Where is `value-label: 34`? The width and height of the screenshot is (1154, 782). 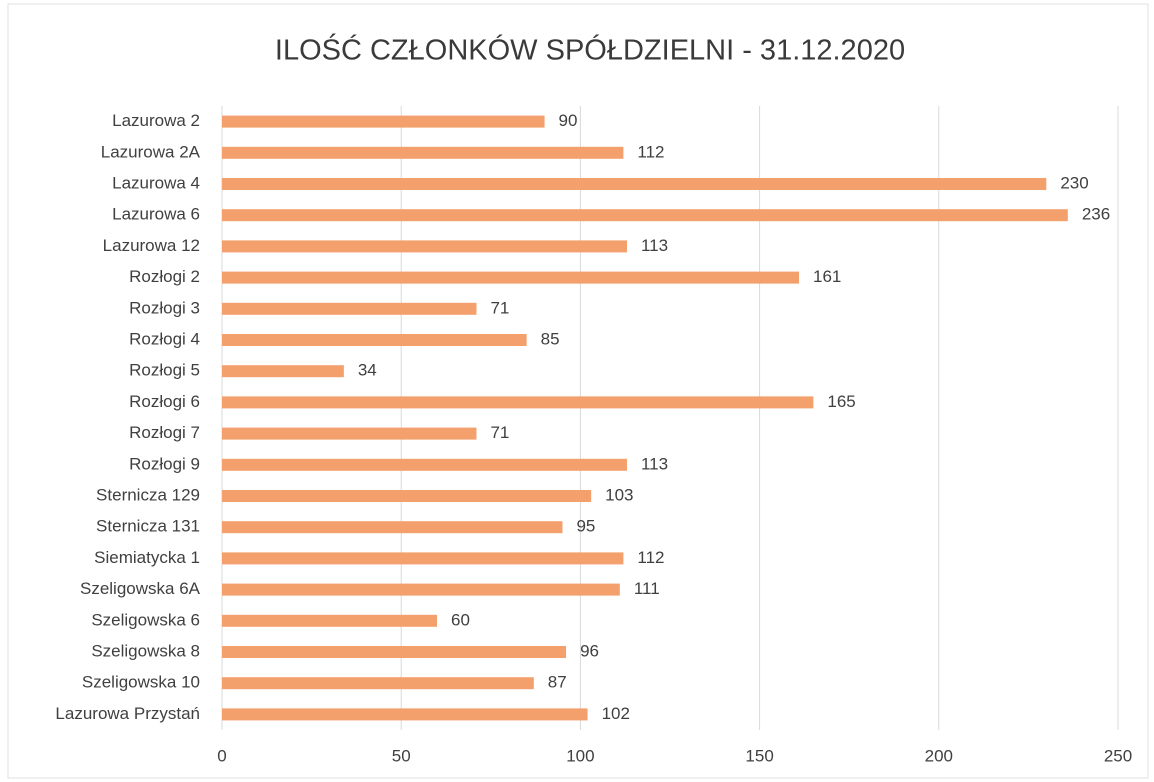
value-label: 34 is located at coordinates (367, 370).